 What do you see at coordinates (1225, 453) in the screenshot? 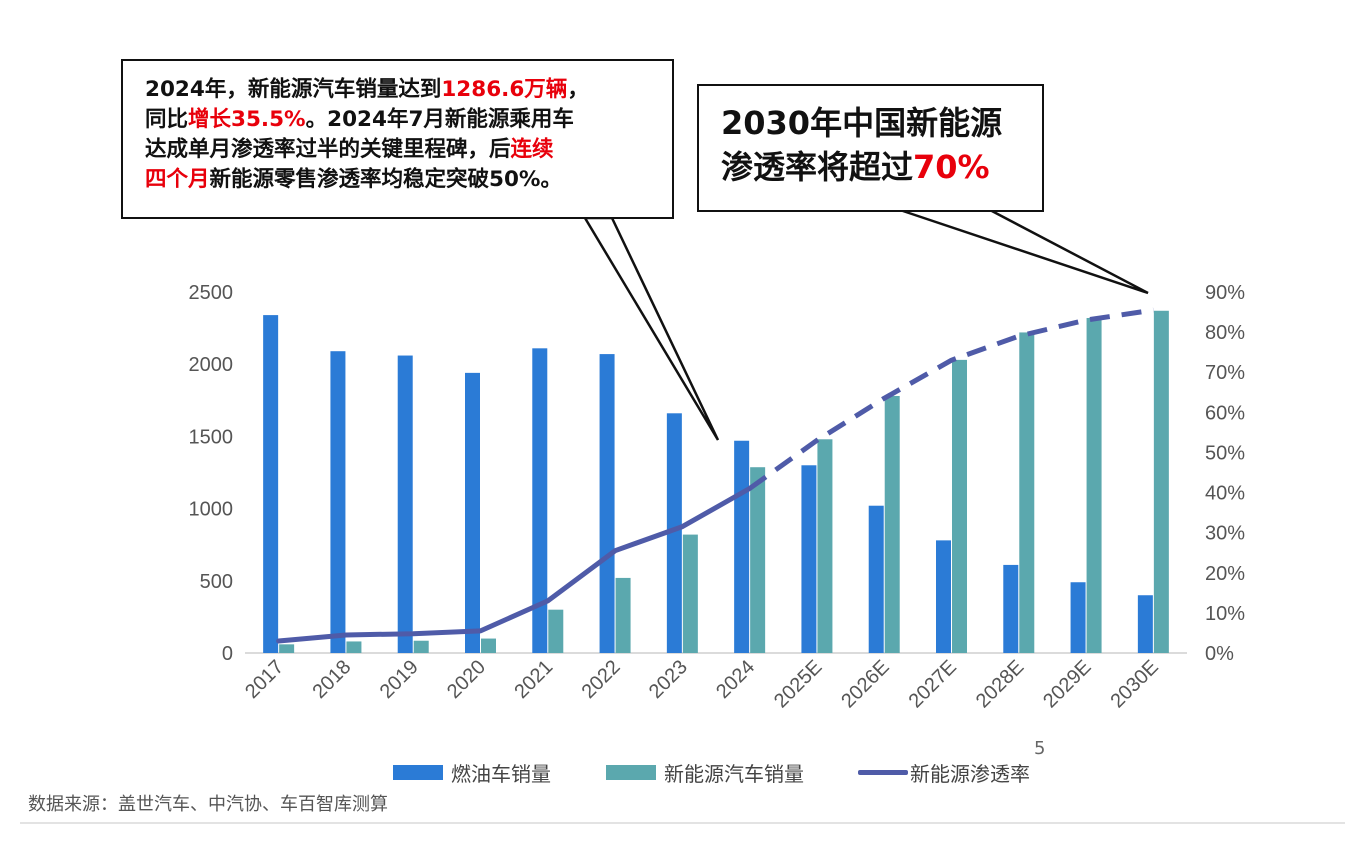
I see `y-right-tick-label: 50%` at bounding box center [1225, 453].